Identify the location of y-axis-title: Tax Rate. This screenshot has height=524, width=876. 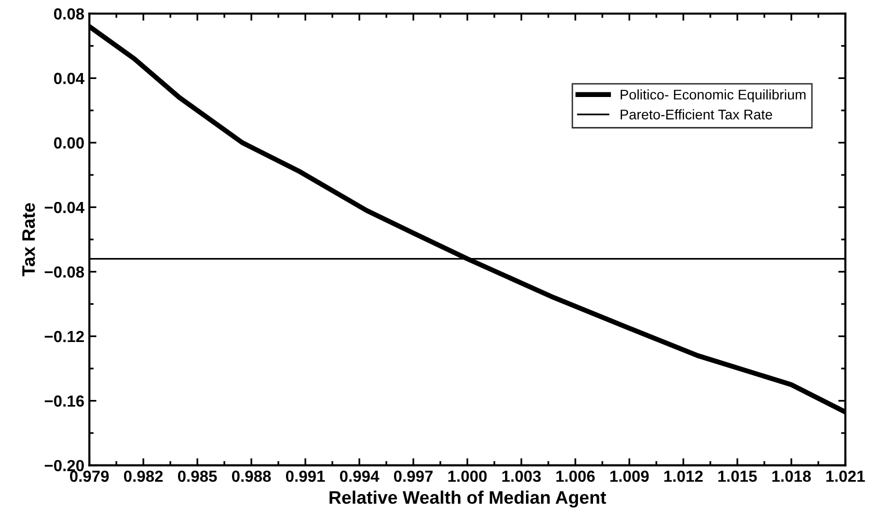
(28, 239).